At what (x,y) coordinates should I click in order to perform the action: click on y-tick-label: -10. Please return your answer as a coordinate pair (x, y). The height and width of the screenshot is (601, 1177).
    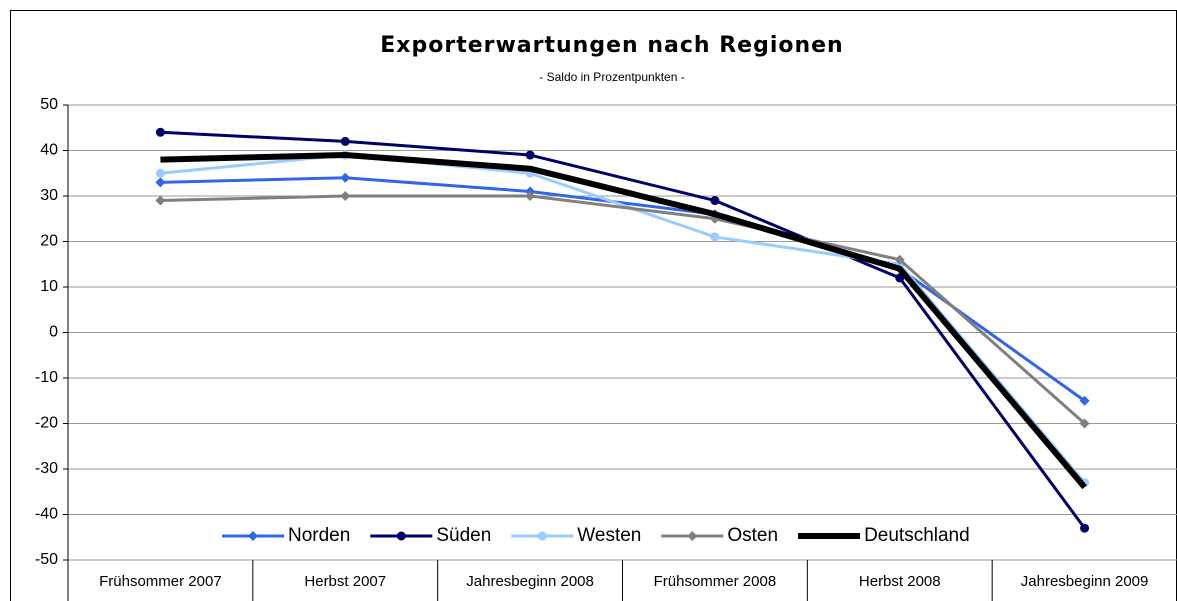
    Looking at the image, I should click on (46, 377).